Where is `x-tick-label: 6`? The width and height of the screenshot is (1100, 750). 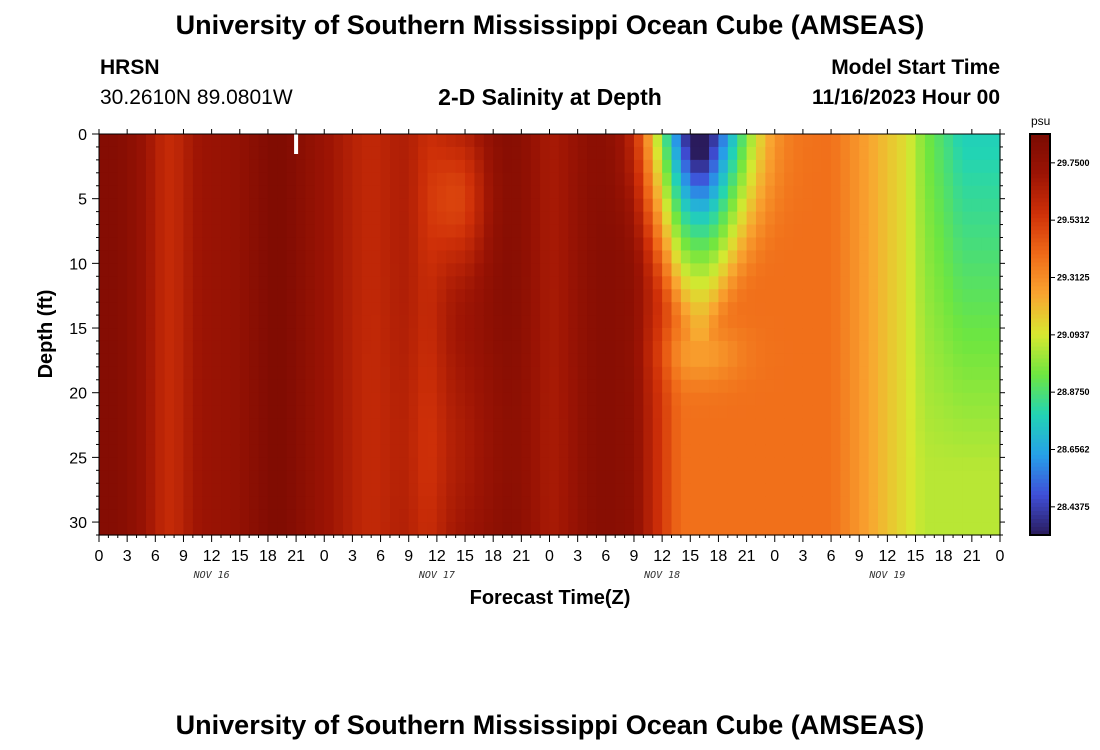
x-tick-label: 6 is located at coordinates (380, 556).